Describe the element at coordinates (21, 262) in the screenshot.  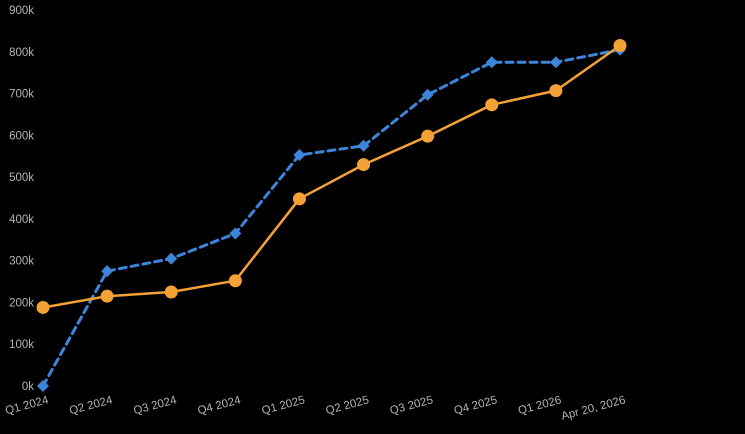
I see `y-tick-label: 300k` at that location.